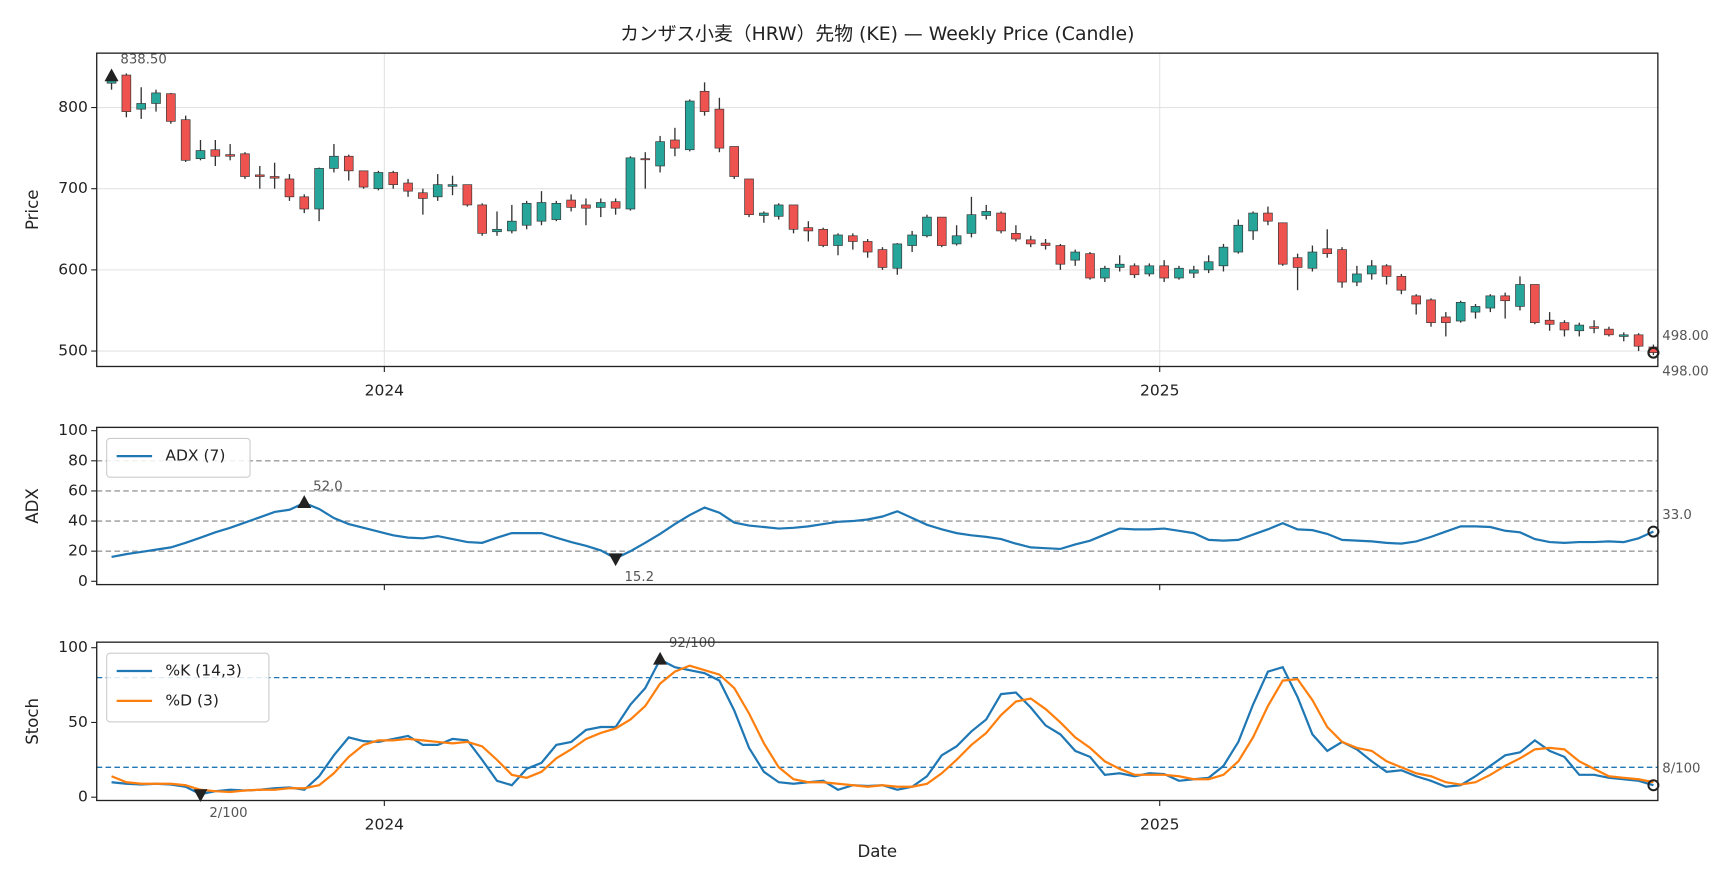 This screenshot has height=878, width=1728. What do you see at coordinates (73, 107) in the screenshot?
I see `y-tick-label: 800` at bounding box center [73, 107].